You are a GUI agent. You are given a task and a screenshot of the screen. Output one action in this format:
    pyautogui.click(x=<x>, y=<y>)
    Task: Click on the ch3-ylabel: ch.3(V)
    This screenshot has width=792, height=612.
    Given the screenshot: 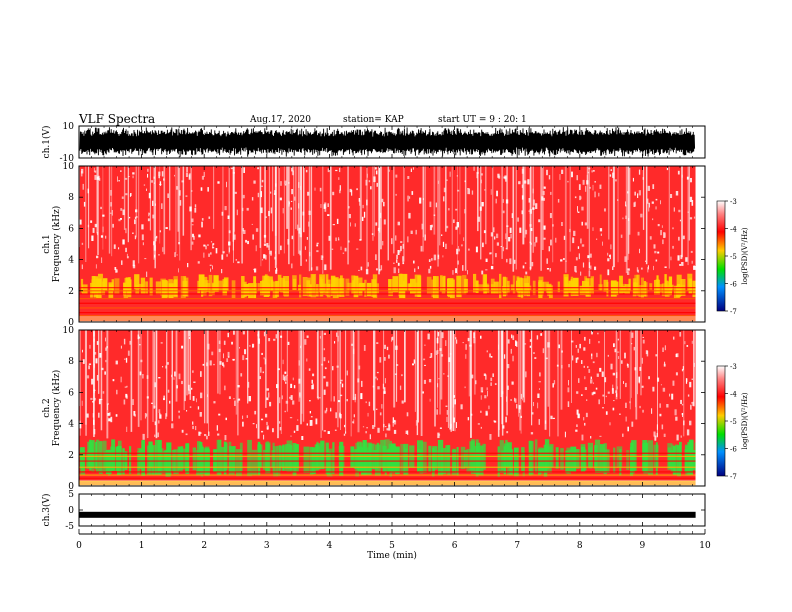 What is the action you would take?
    pyautogui.click(x=46, y=510)
    